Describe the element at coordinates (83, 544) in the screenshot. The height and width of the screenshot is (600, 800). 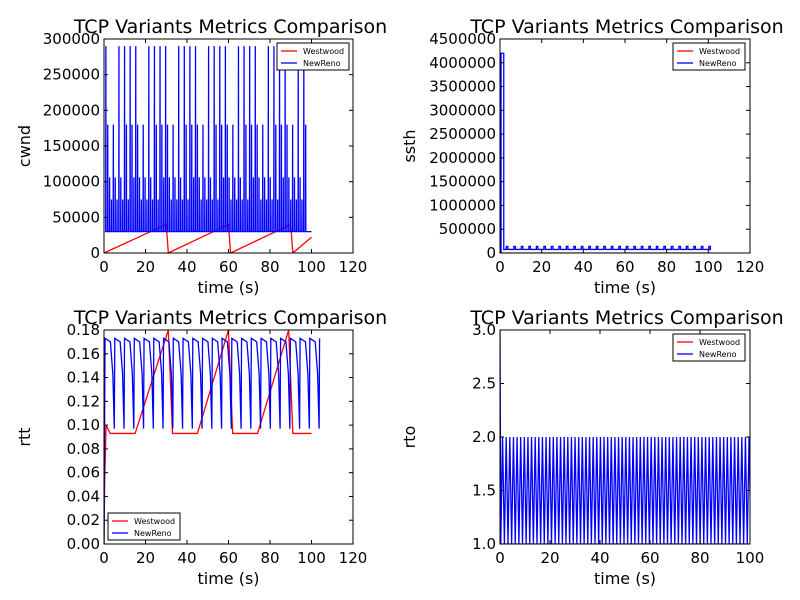
I see `y-tick-label: 0.00` at that location.